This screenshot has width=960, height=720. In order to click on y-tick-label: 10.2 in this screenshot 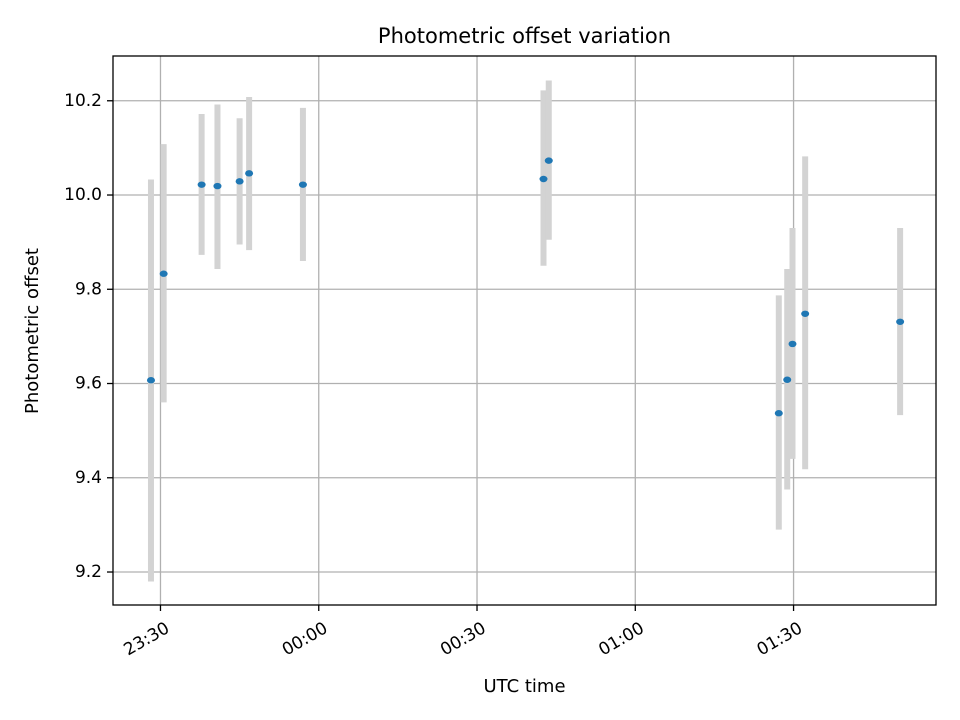, I will do `click(83, 101)`.